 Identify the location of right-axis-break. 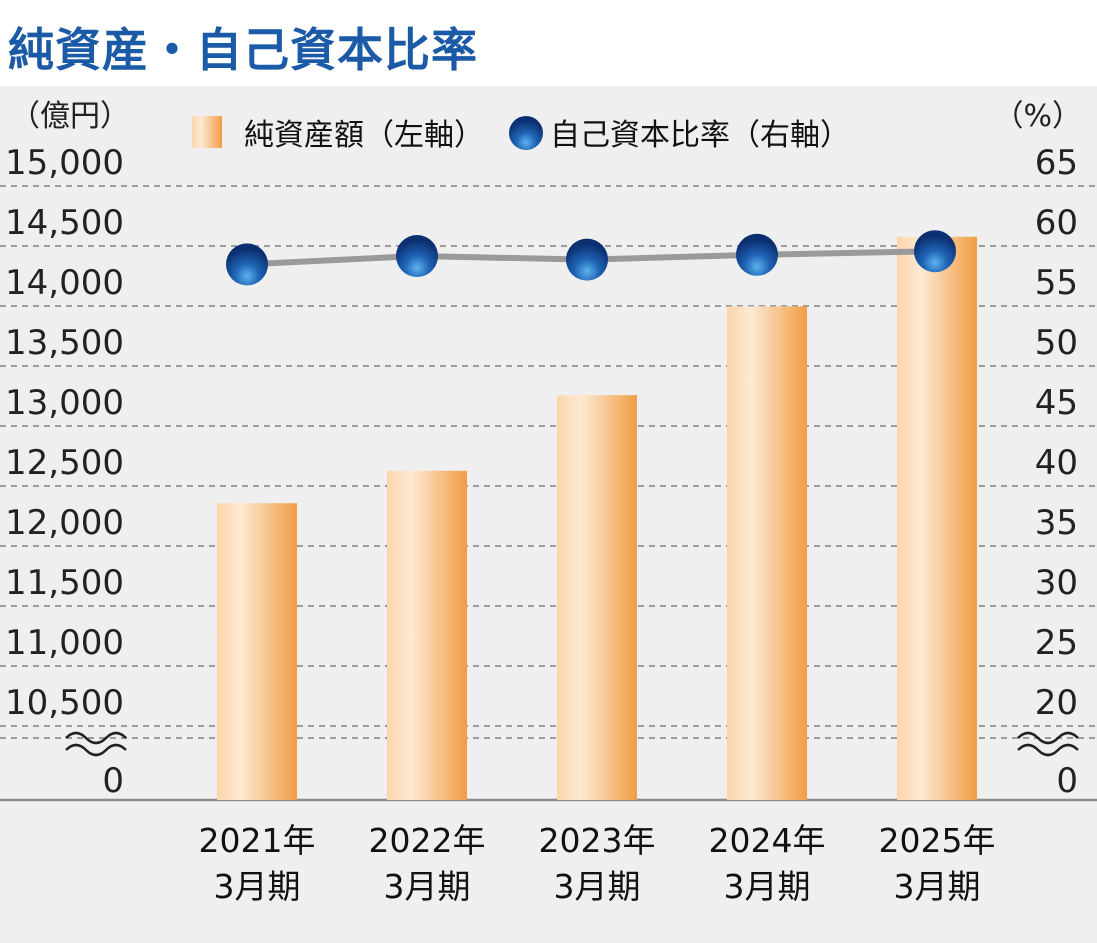
(1048, 744).